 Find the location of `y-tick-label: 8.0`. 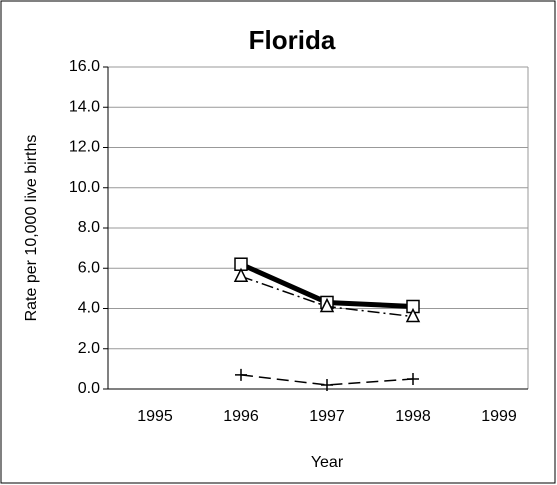

y-tick-label: 8.0 is located at coordinates (89, 227).